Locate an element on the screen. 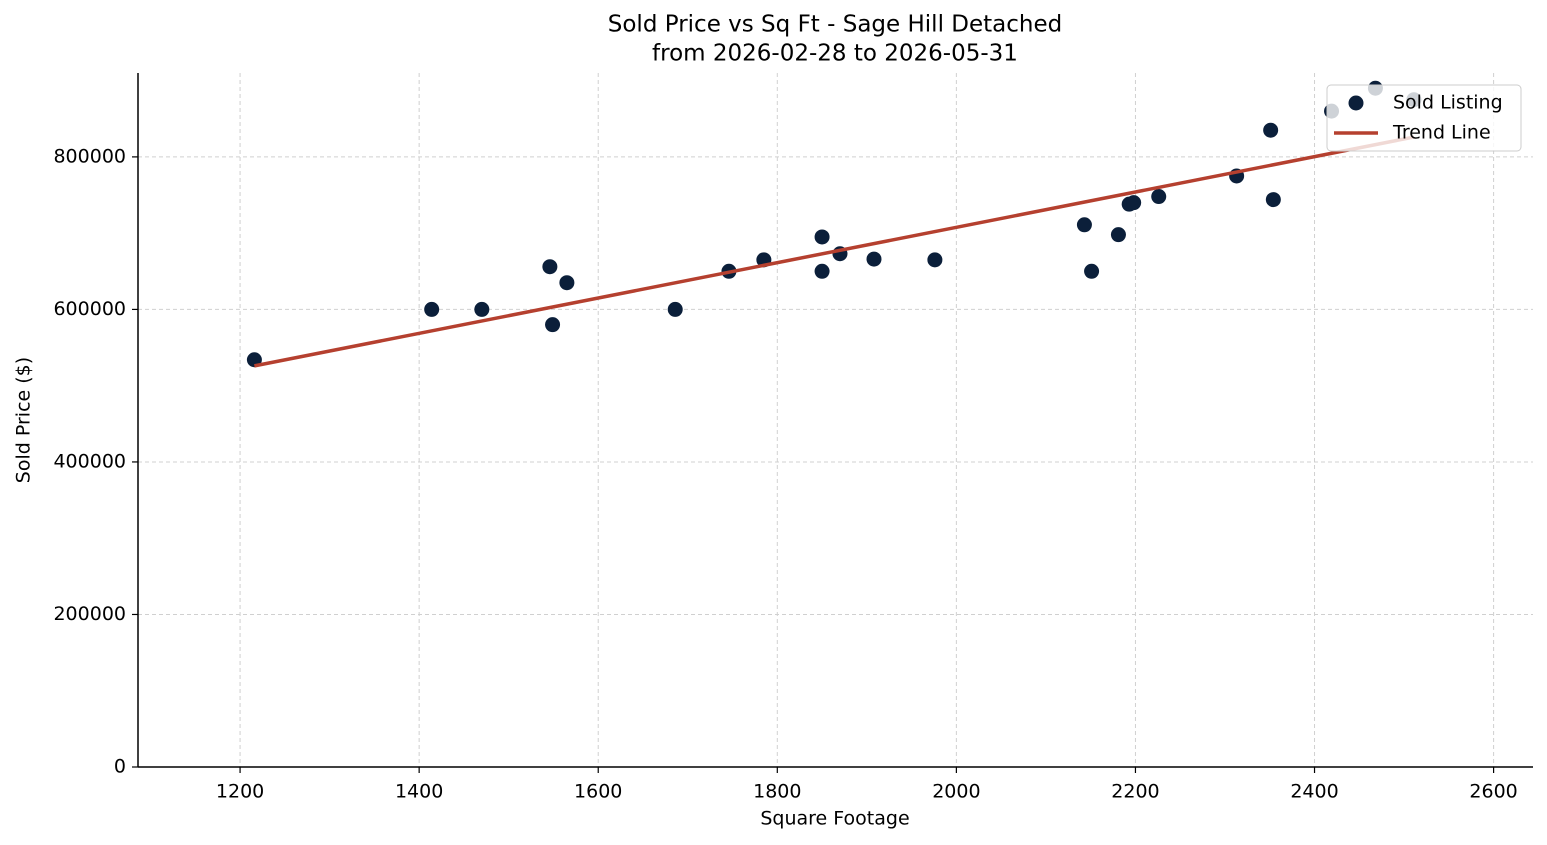  x-axis-label: Square Footage is located at coordinates (834, 819).